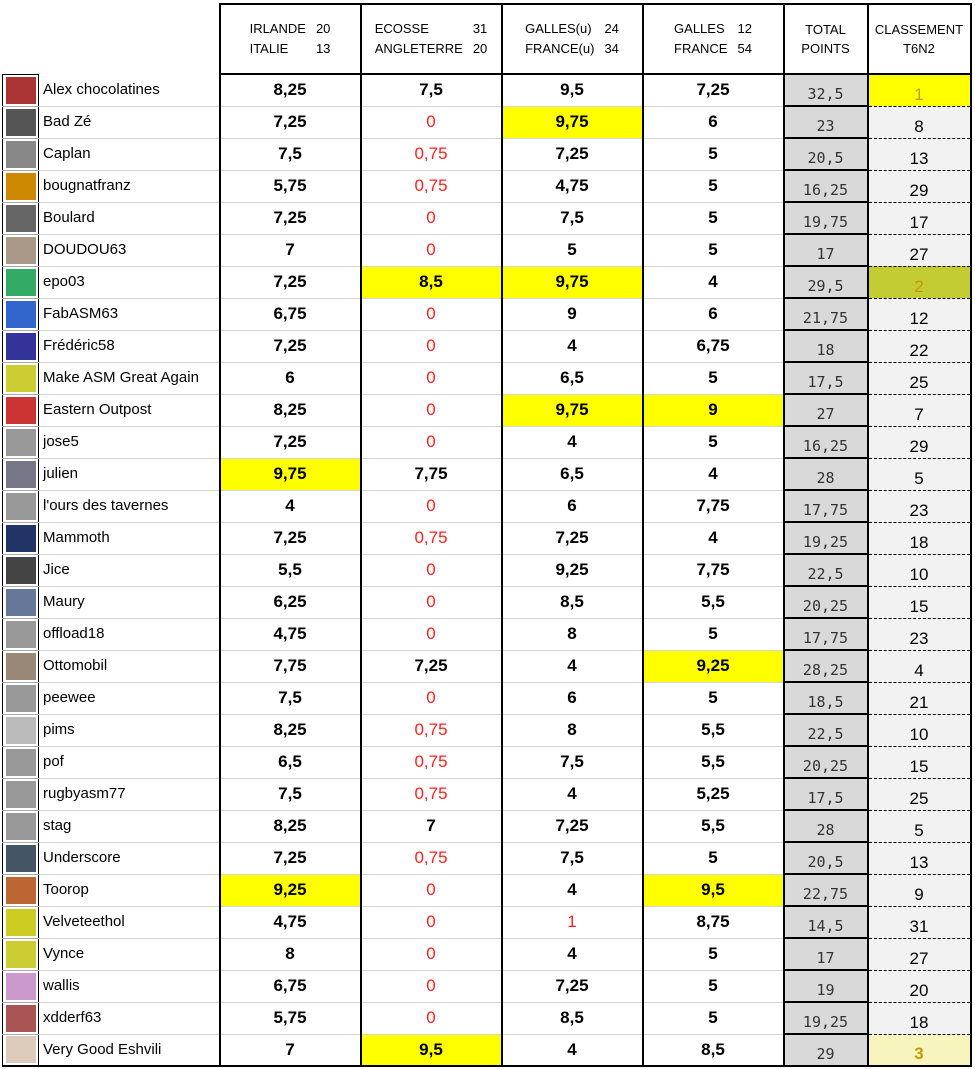 This screenshot has width=975, height=1069. What do you see at coordinates (825, 538) in the screenshot?
I see `total-points-cell: 19,25` at bounding box center [825, 538].